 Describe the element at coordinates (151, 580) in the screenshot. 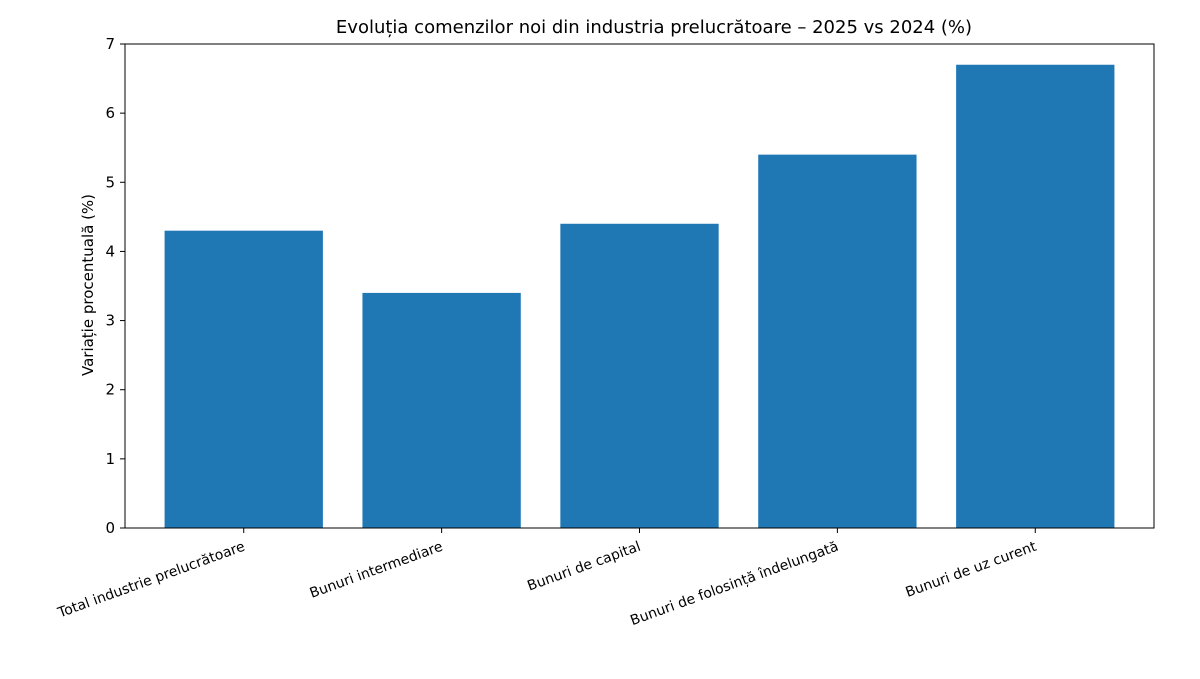

I see `x-tick-label-1: Total industrie prelucrătoare` at that location.